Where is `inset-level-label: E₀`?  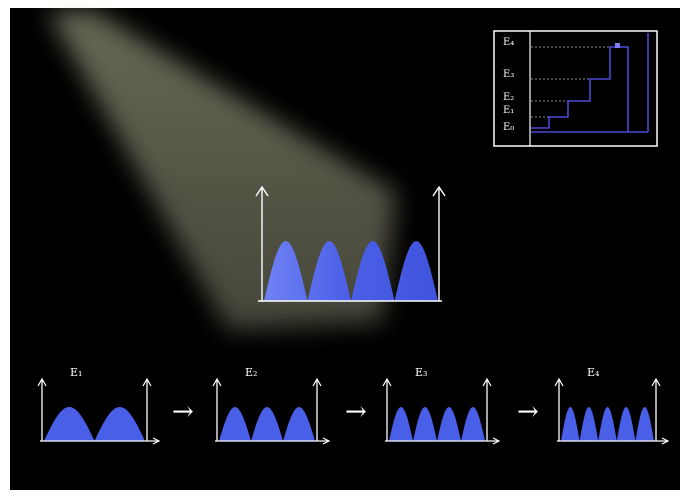
inset-level-label: E₀ is located at coordinates (508, 127).